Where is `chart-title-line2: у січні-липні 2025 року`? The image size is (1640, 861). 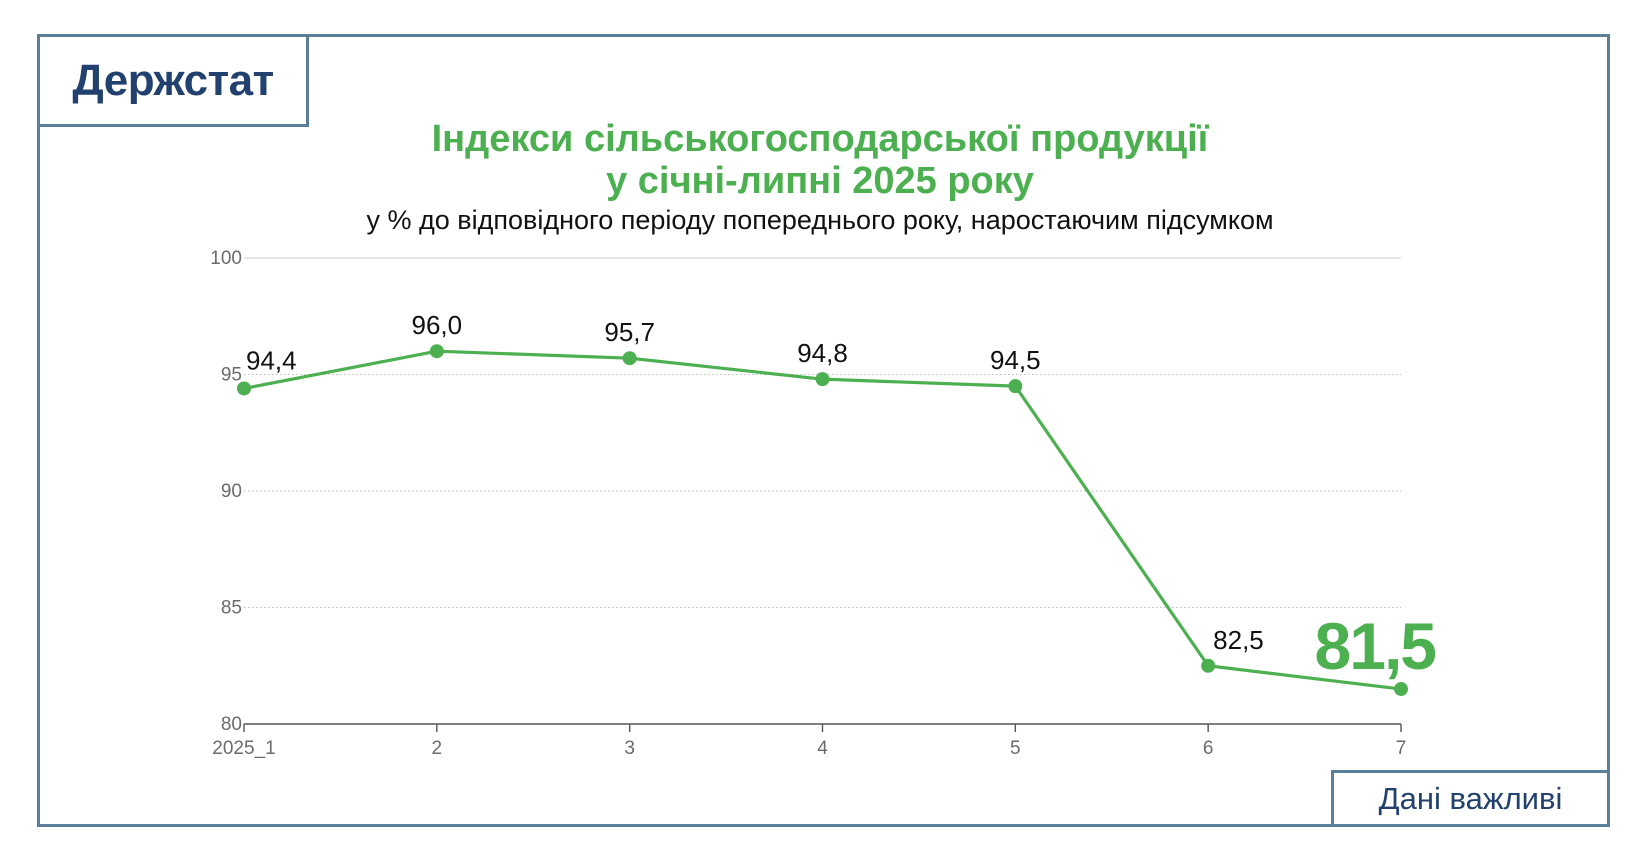 chart-title-line2: у січні-липні 2025 року is located at coordinates (820, 181).